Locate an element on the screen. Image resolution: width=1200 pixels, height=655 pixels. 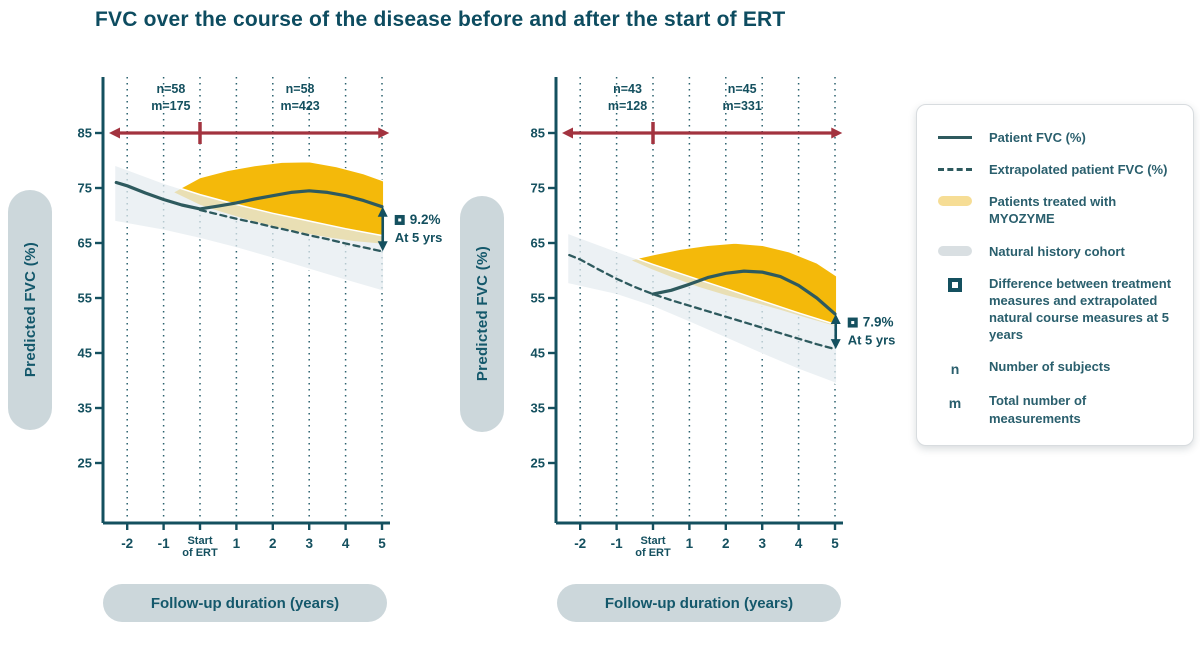
cohort-n-label-before: n=58 is located at coordinates (170, 89).